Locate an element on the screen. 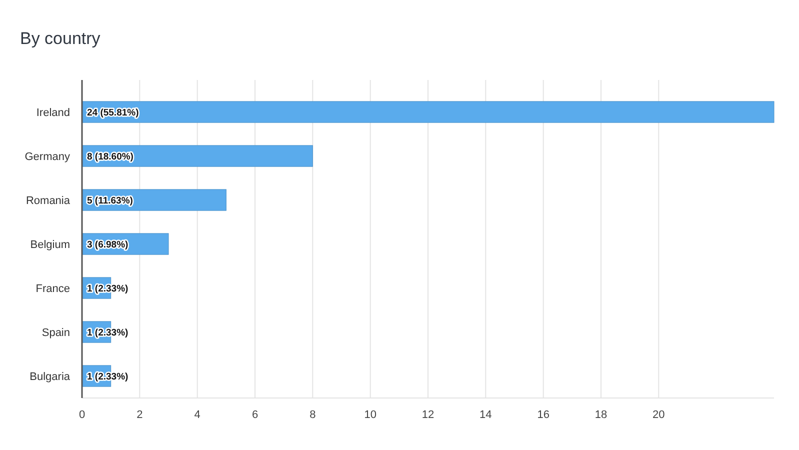 This screenshot has width=799, height=450. x-tick-label: 8 is located at coordinates (313, 415).